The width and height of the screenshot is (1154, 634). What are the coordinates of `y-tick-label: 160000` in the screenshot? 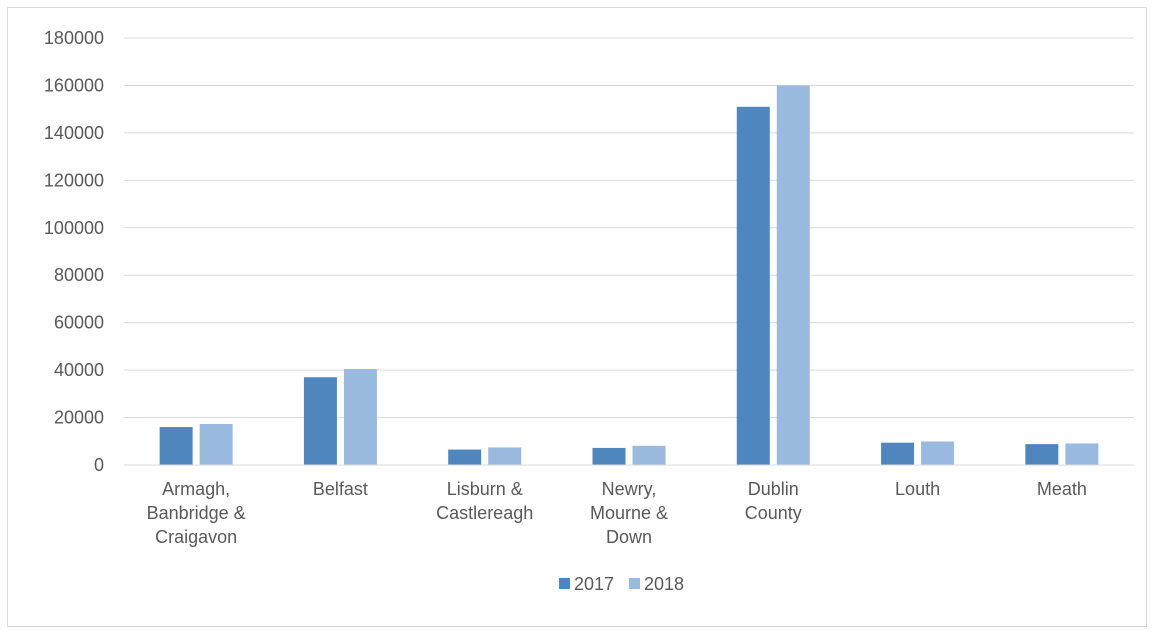 It's located at (74, 85).